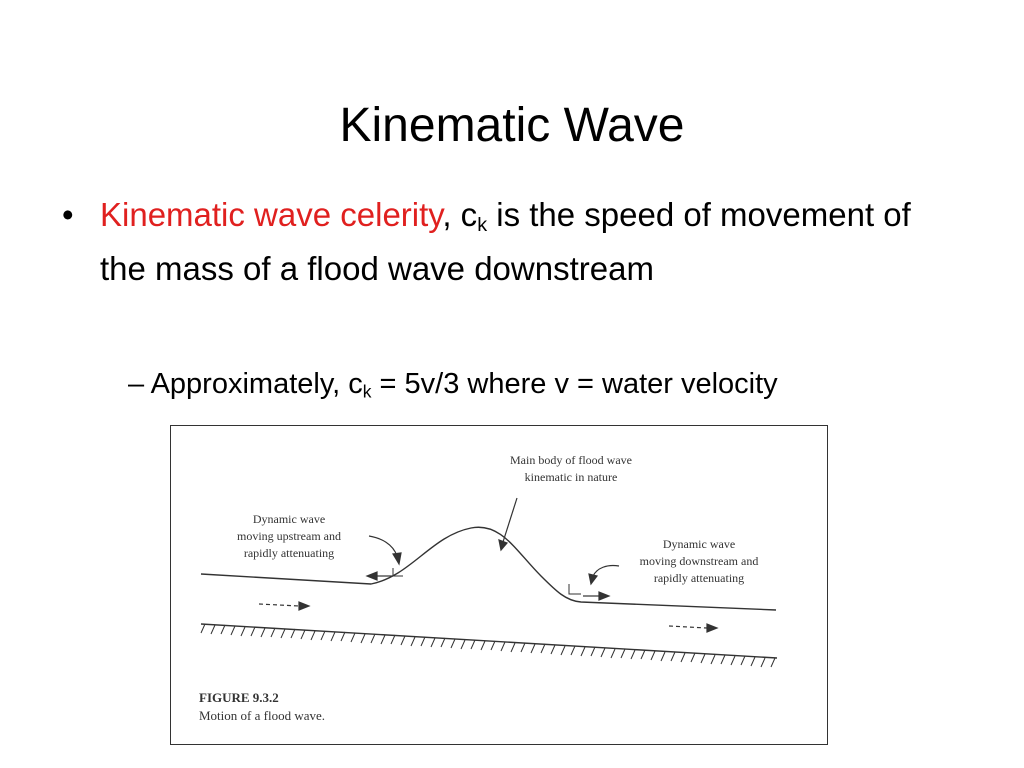 Image resolution: width=1024 pixels, height=768 pixels. I want to click on right-label-arrow, so click(604, 575).